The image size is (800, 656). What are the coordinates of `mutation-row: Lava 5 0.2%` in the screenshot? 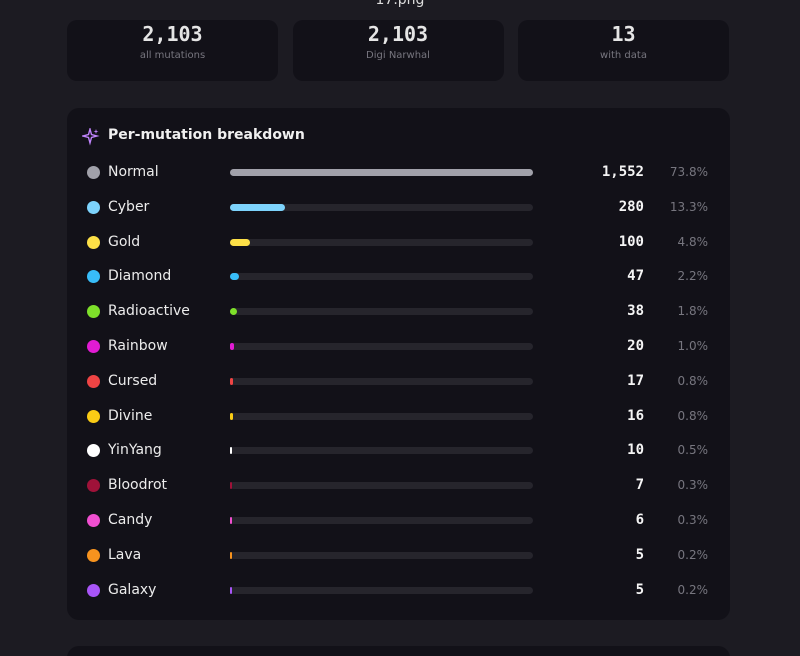 It's located at (398, 556).